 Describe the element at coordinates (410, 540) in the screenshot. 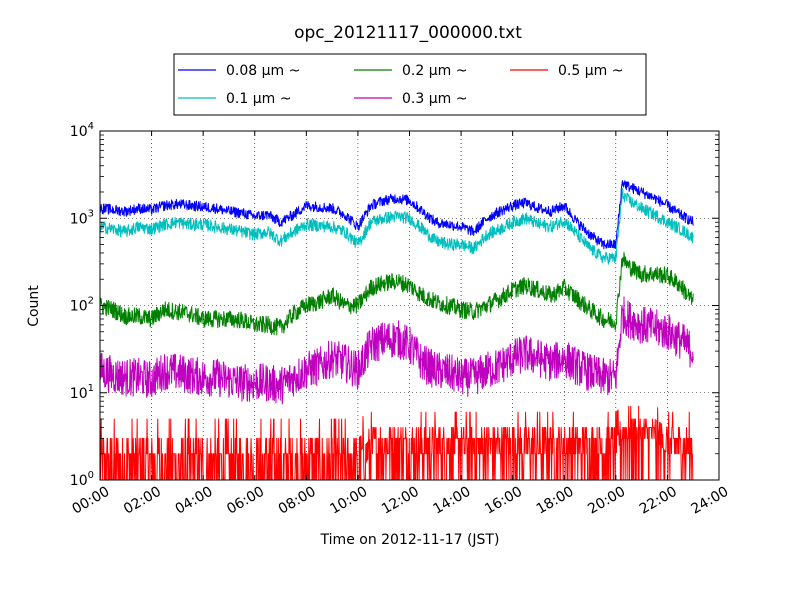

I see `x-axis-label: Time on 2012-11-17 (JST)` at that location.